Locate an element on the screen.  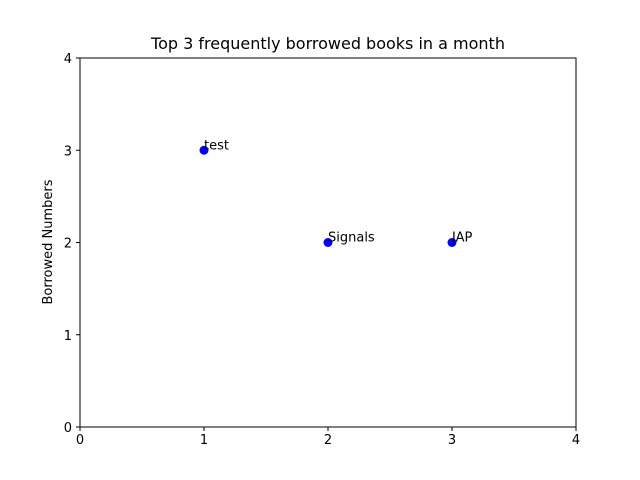
x-tick-label: 3 is located at coordinates (452, 440).